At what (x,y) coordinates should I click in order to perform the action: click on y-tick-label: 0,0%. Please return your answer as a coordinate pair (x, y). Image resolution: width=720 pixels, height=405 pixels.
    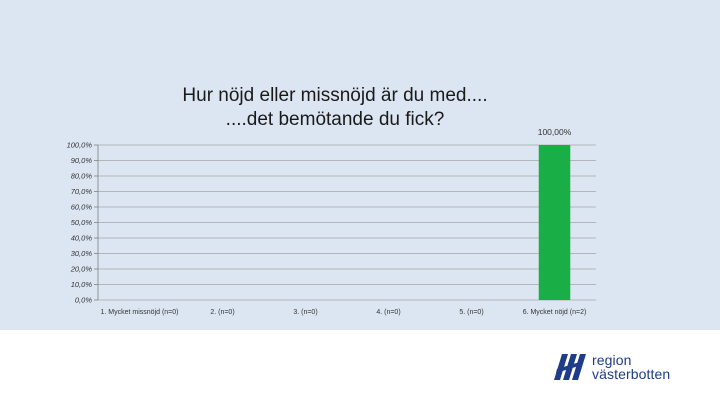
    Looking at the image, I should click on (83, 300).